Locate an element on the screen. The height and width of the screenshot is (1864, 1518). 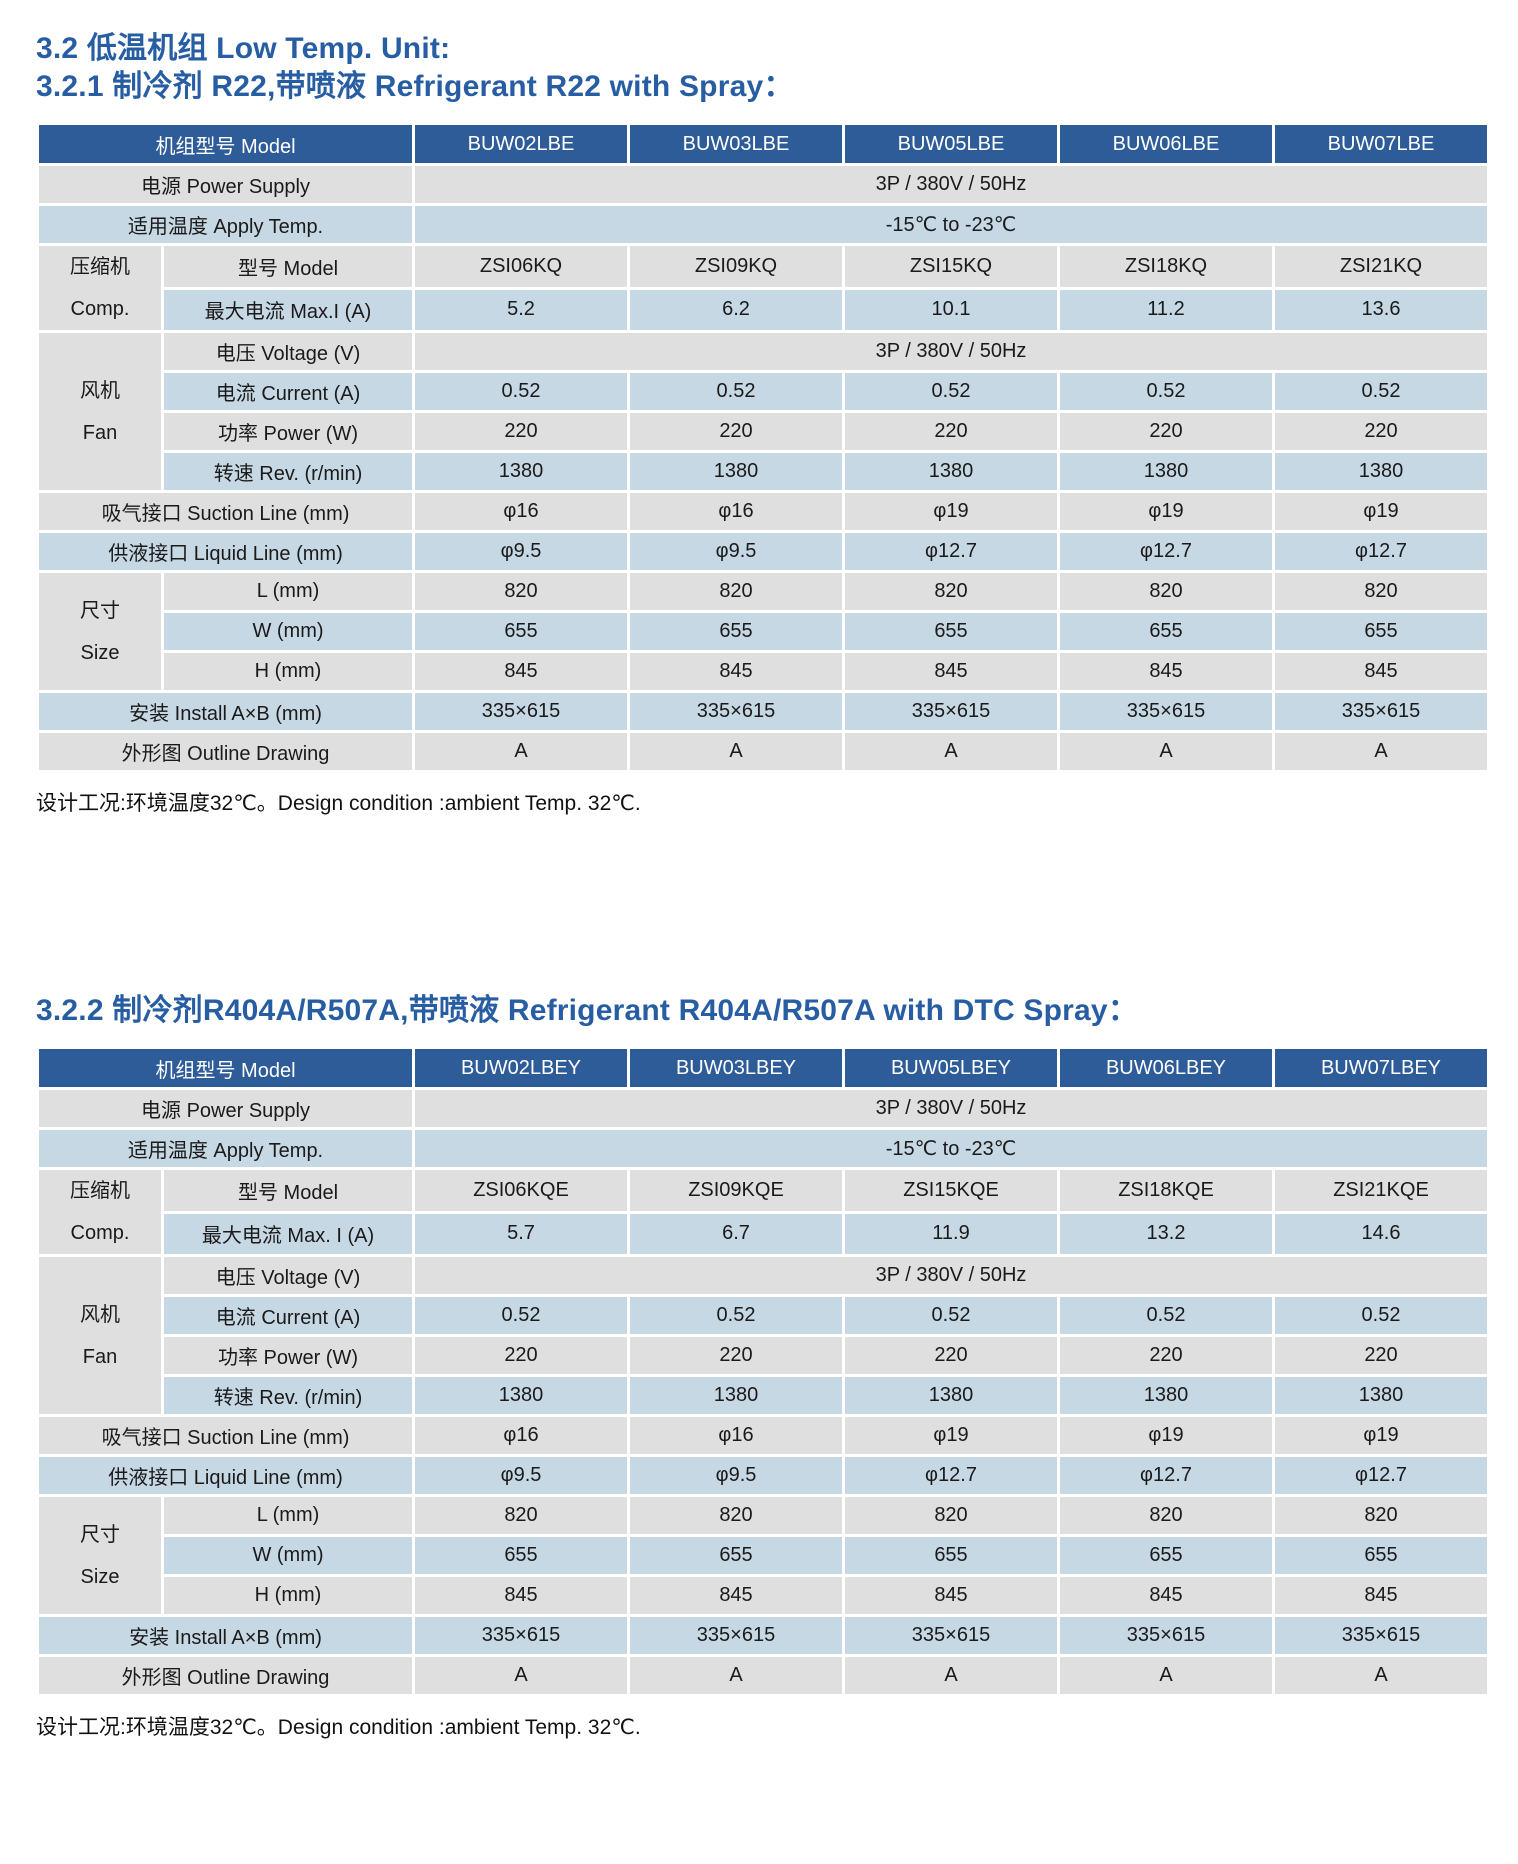
row-label-cell: 吸气接口 Suction Line (mm) is located at coordinates (225, 511).